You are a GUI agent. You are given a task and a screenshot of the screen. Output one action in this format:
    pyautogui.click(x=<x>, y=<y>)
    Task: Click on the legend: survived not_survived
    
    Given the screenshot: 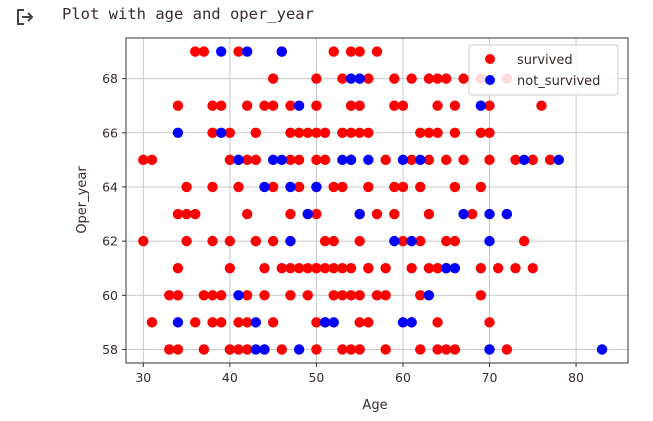 What is the action you would take?
    pyautogui.click(x=543, y=70)
    